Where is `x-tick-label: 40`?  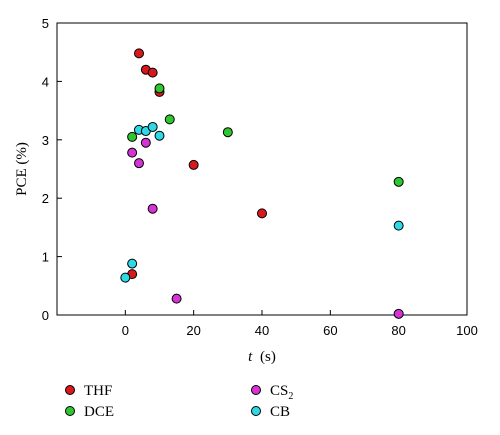 x-tick-label: 40 is located at coordinates (262, 330).